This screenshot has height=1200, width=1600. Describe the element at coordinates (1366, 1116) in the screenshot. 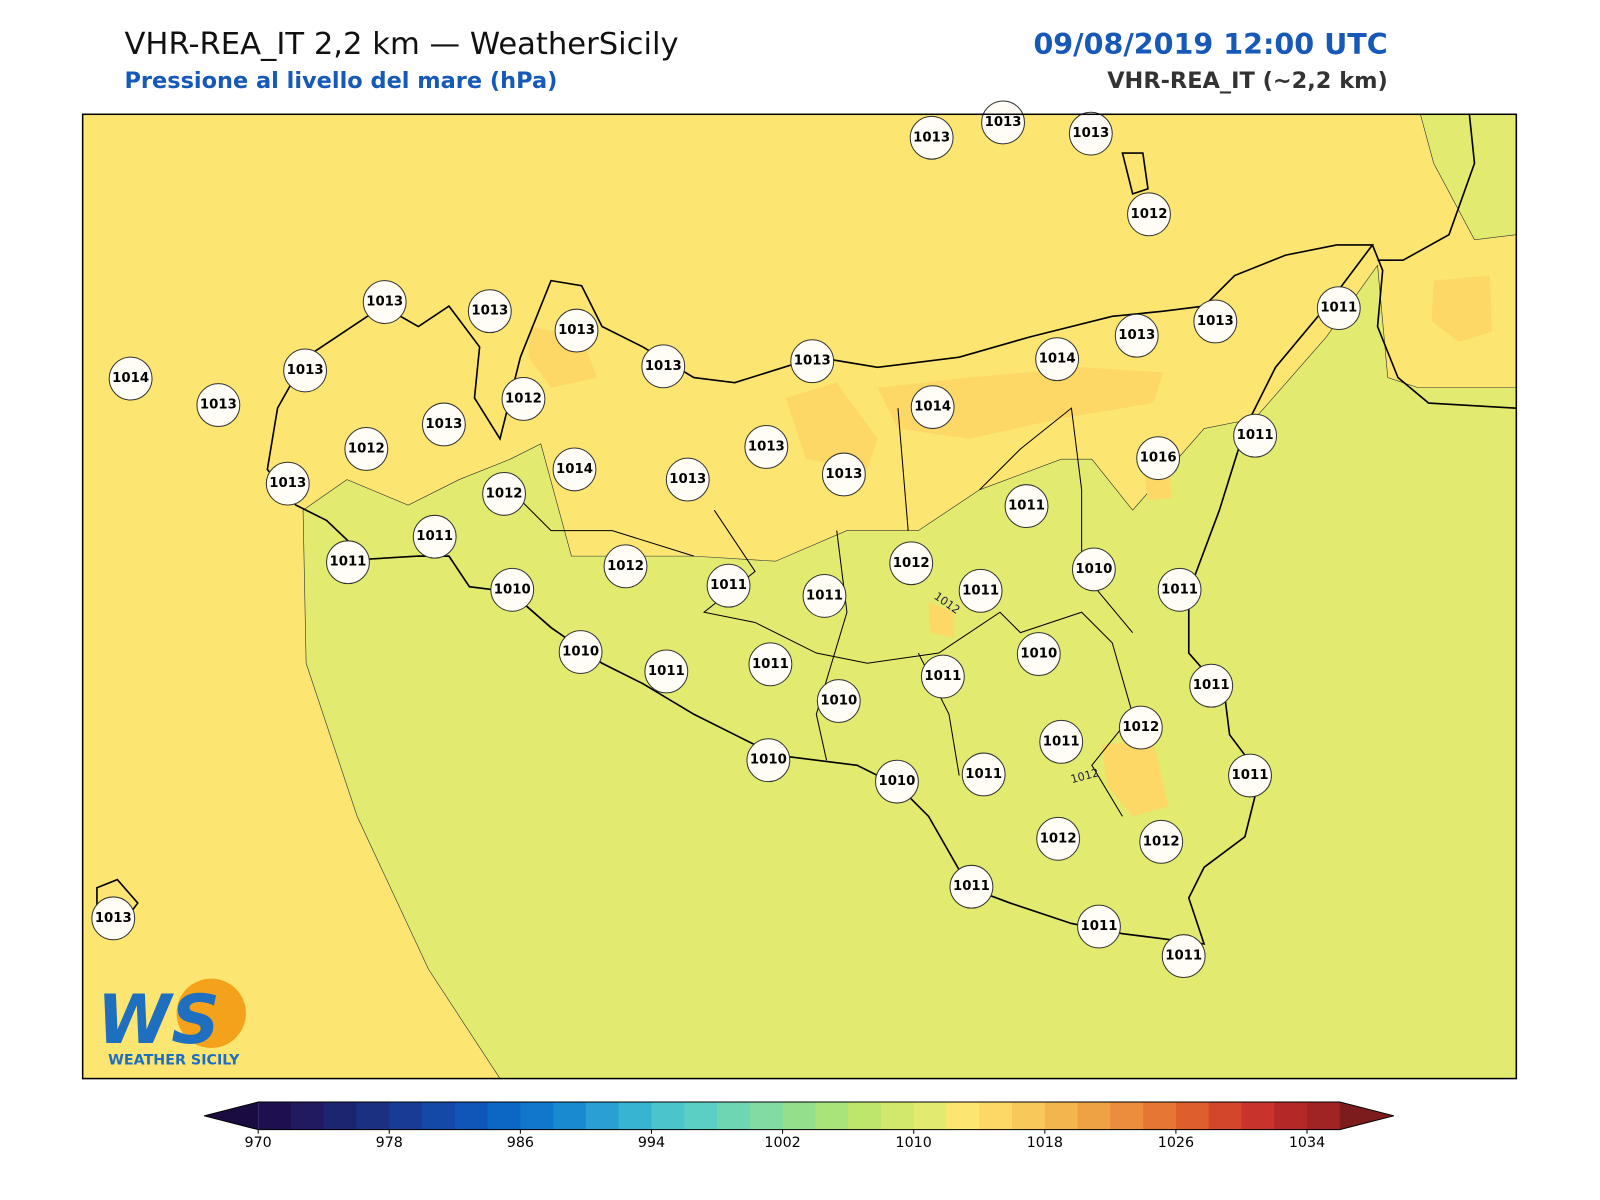

I see `colorbar-over` at that location.